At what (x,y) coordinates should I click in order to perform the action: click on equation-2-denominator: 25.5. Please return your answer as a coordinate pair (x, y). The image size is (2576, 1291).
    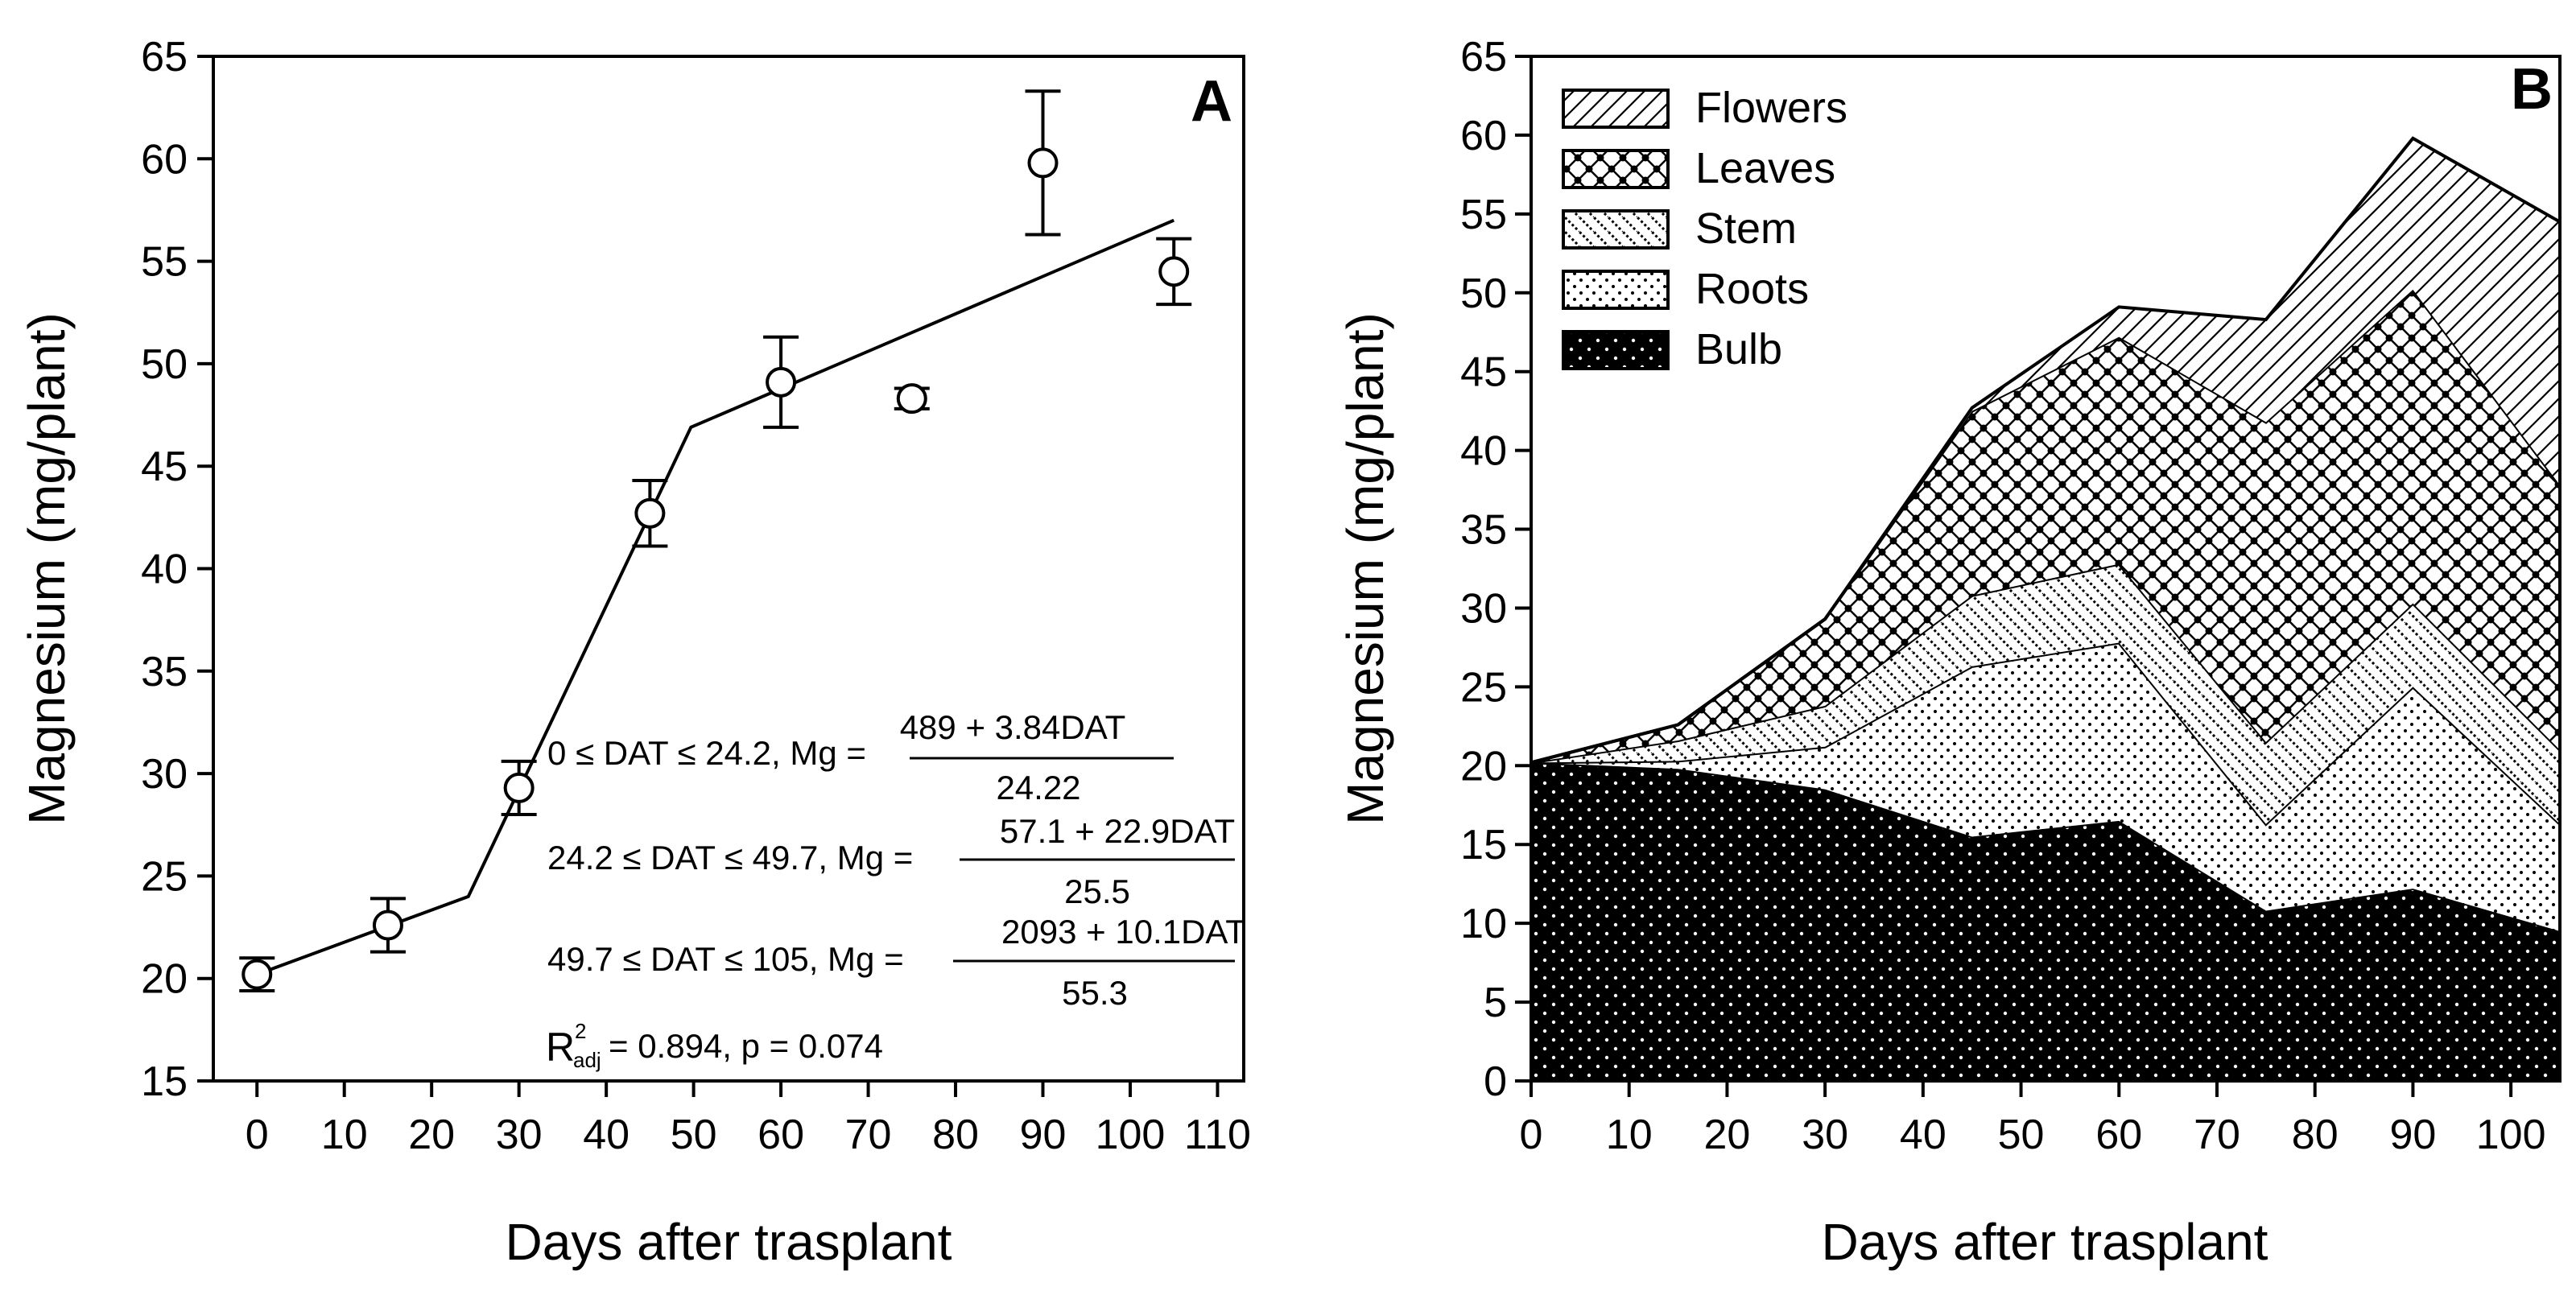
    Looking at the image, I should click on (1097, 891).